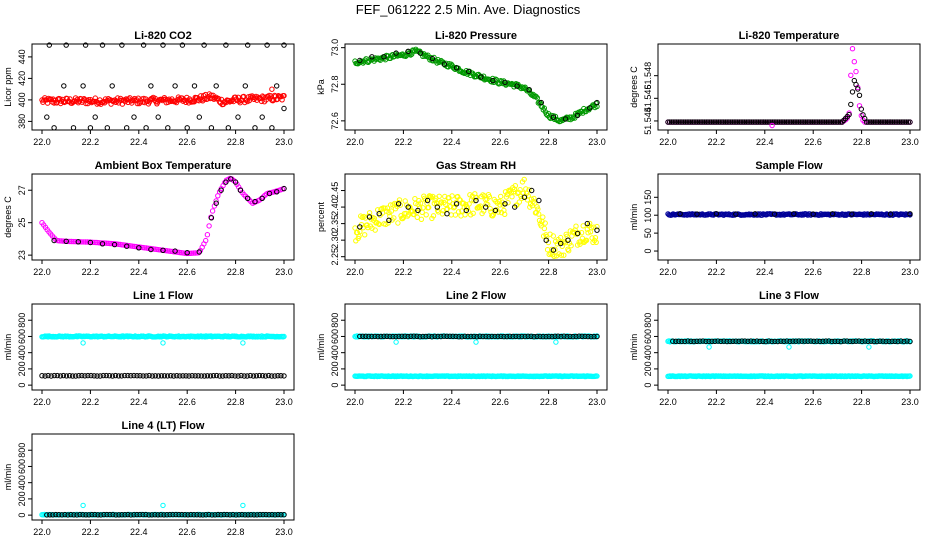 The height and width of the screenshot is (540, 936). What do you see at coordinates (335, 48) in the screenshot?
I see `y-tick-label: 73.0` at bounding box center [335, 48].